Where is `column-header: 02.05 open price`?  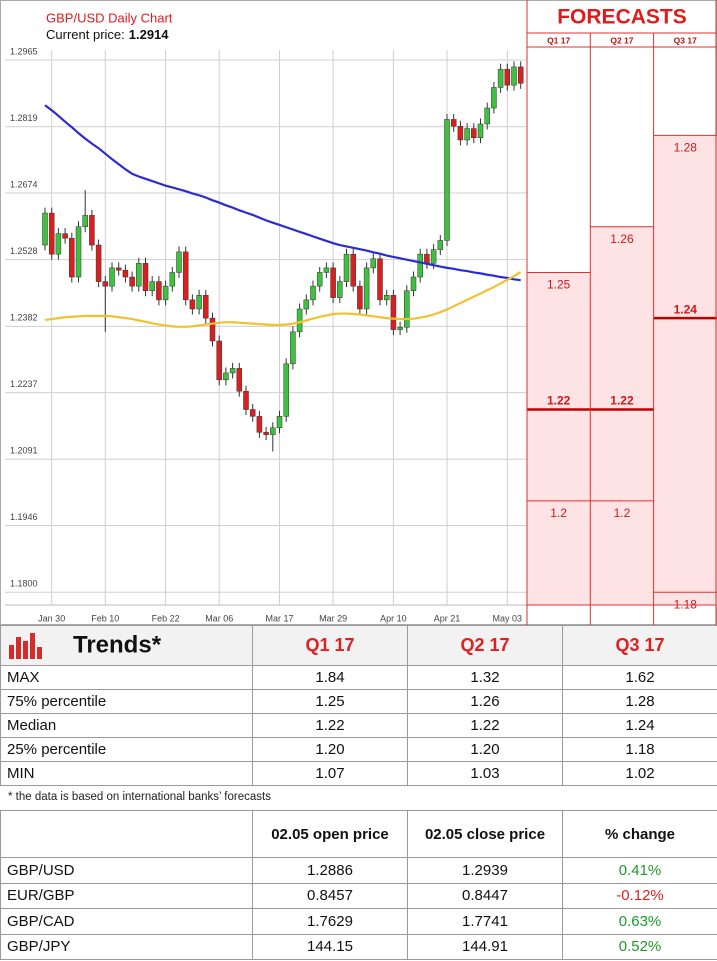 column-header: 02.05 open price is located at coordinates (330, 834).